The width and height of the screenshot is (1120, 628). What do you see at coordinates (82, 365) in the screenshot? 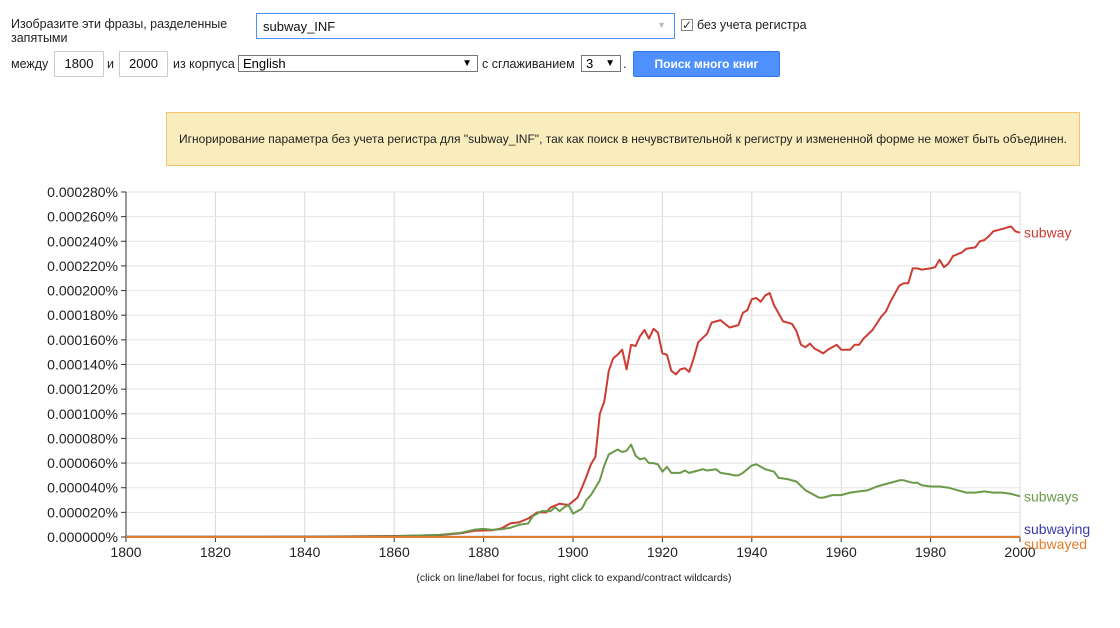
I see `y-tick-label: 0.000140%` at bounding box center [82, 365].